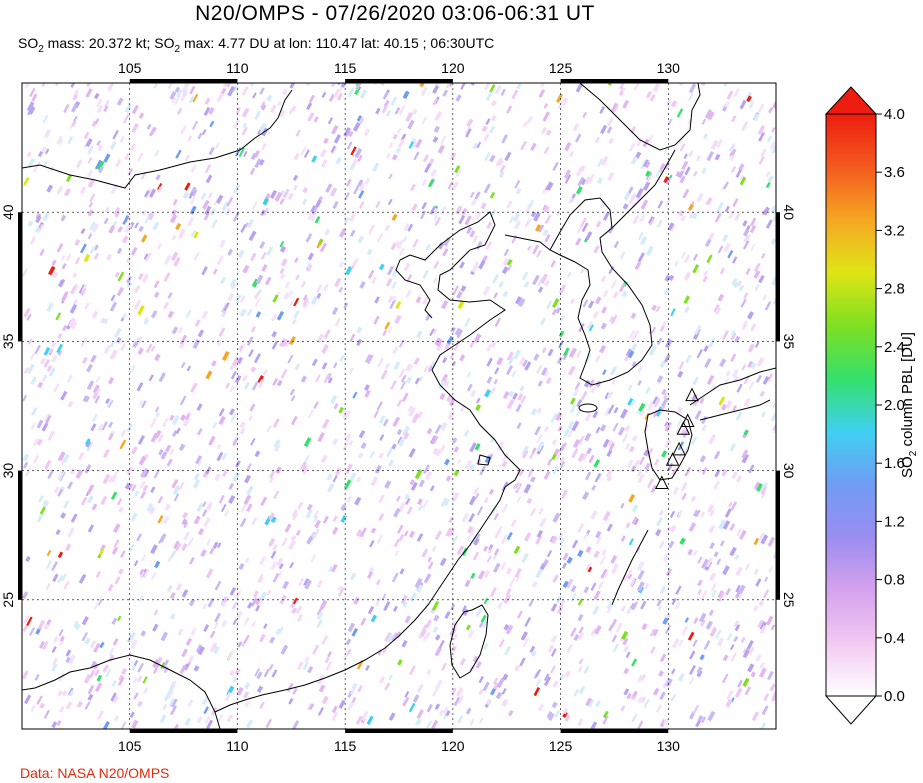  What do you see at coordinates (581, 224) in the screenshot?
I see `korea-north-coast` at bounding box center [581, 224].